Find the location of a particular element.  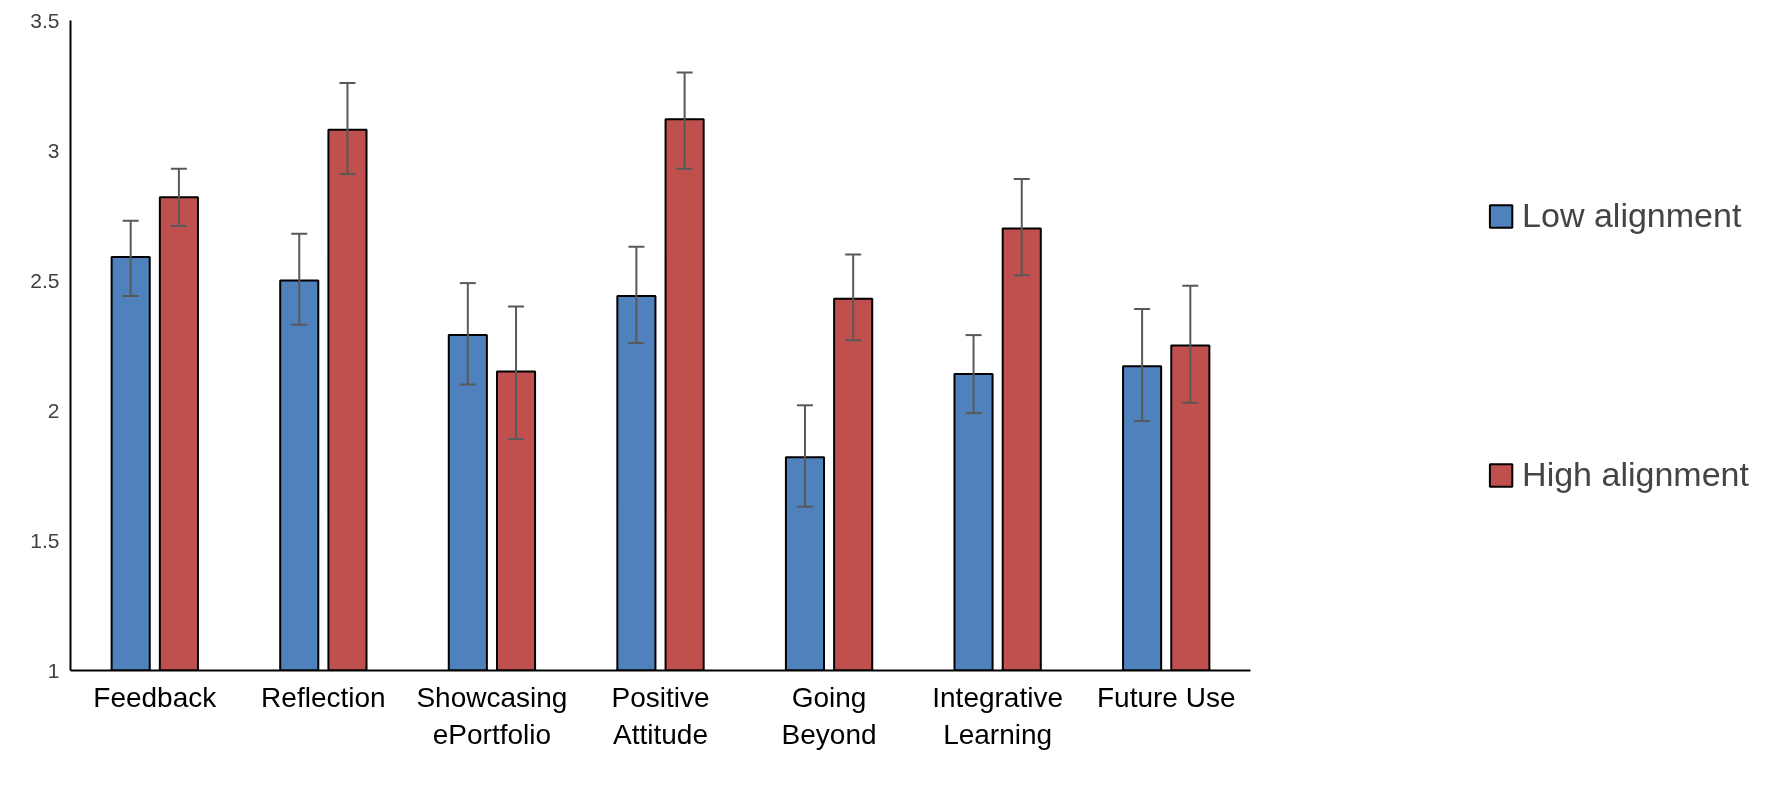

y-tick-label: 2 is located at coordinates (53, 410).